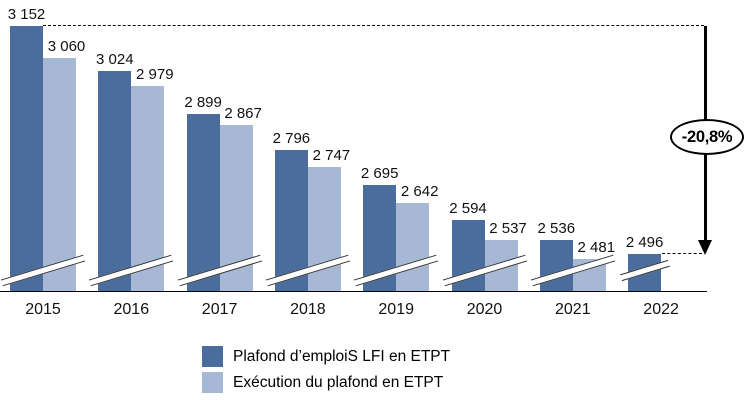 Image resolution: width=747 pixels, height=400 pixels. I want to click on percent-change-badge: -20,8%, so click(707, 137).